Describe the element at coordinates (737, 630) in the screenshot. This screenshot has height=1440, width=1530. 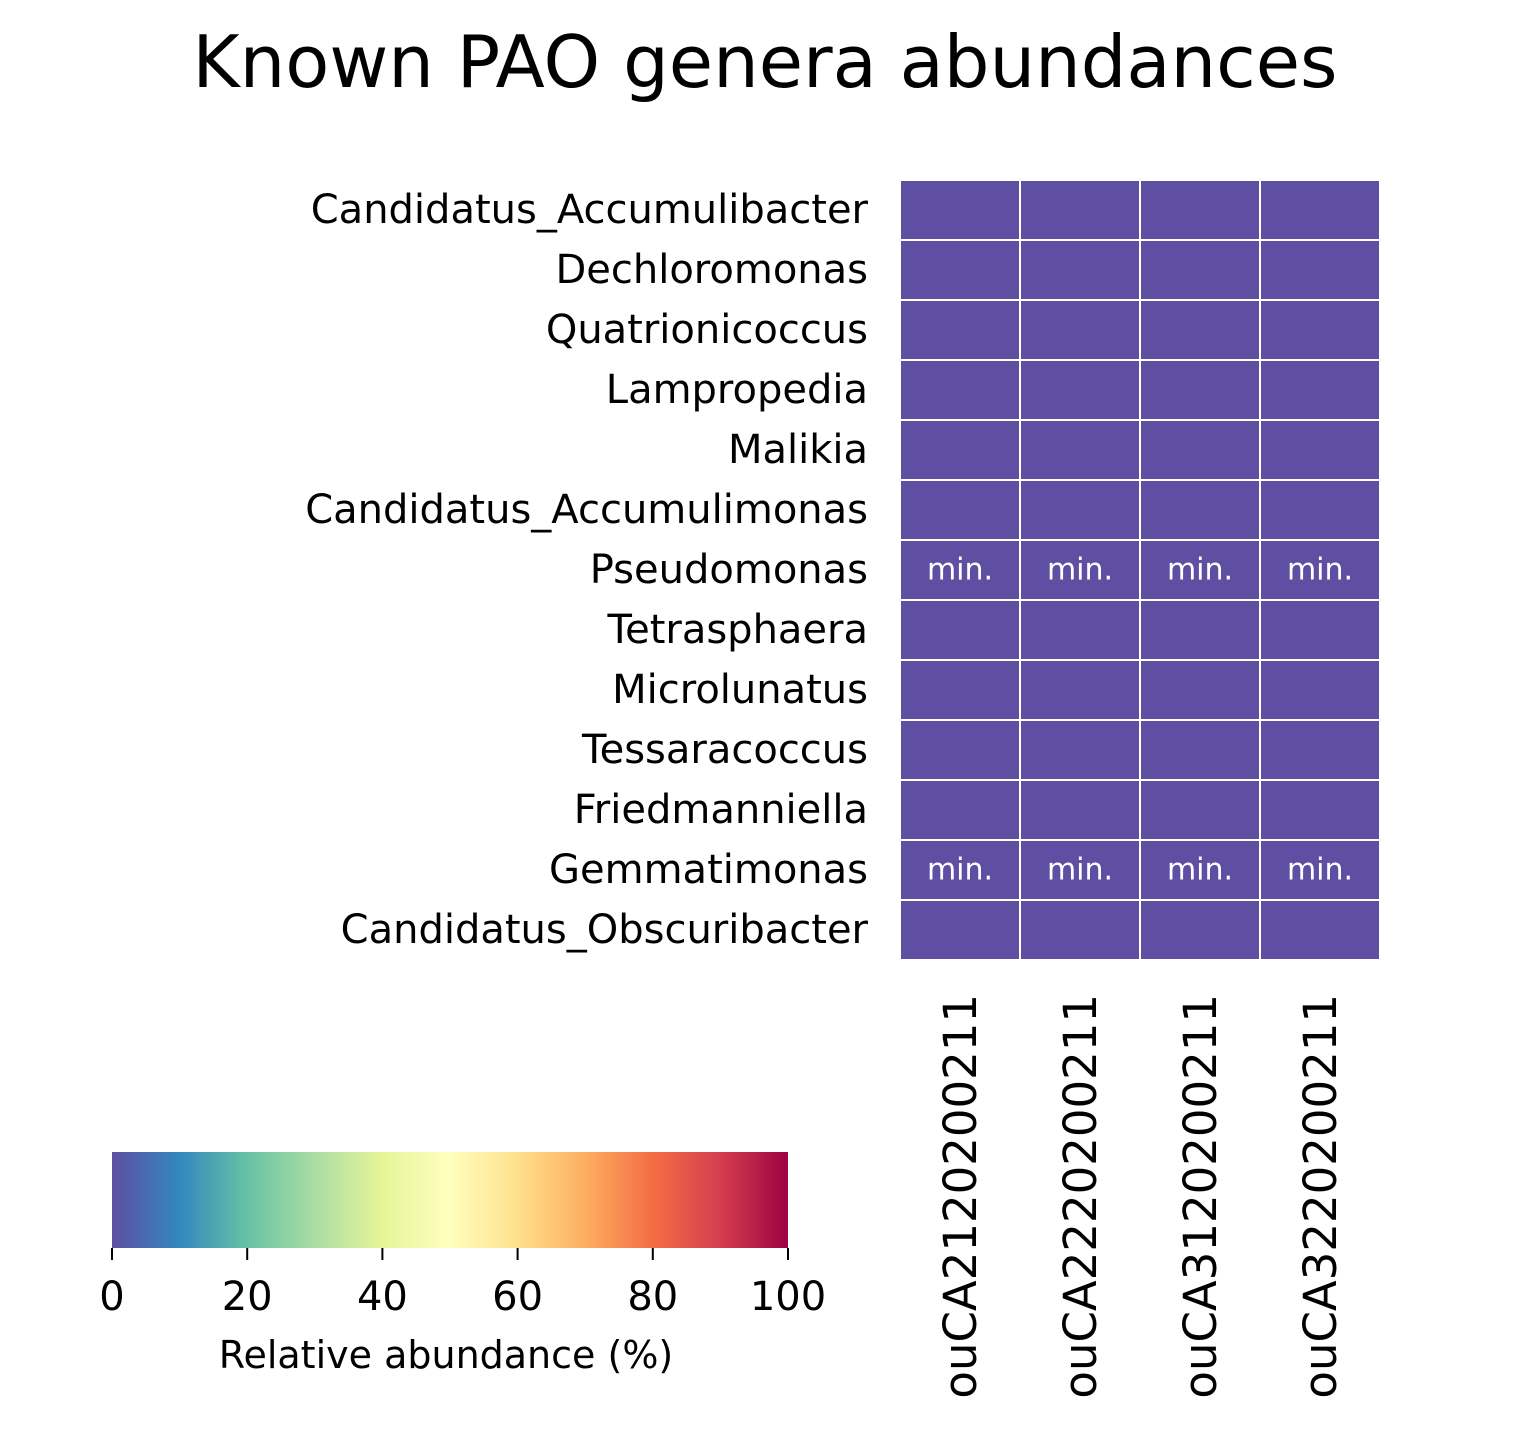
I see `row-label: Tetrasphaera` at that location.